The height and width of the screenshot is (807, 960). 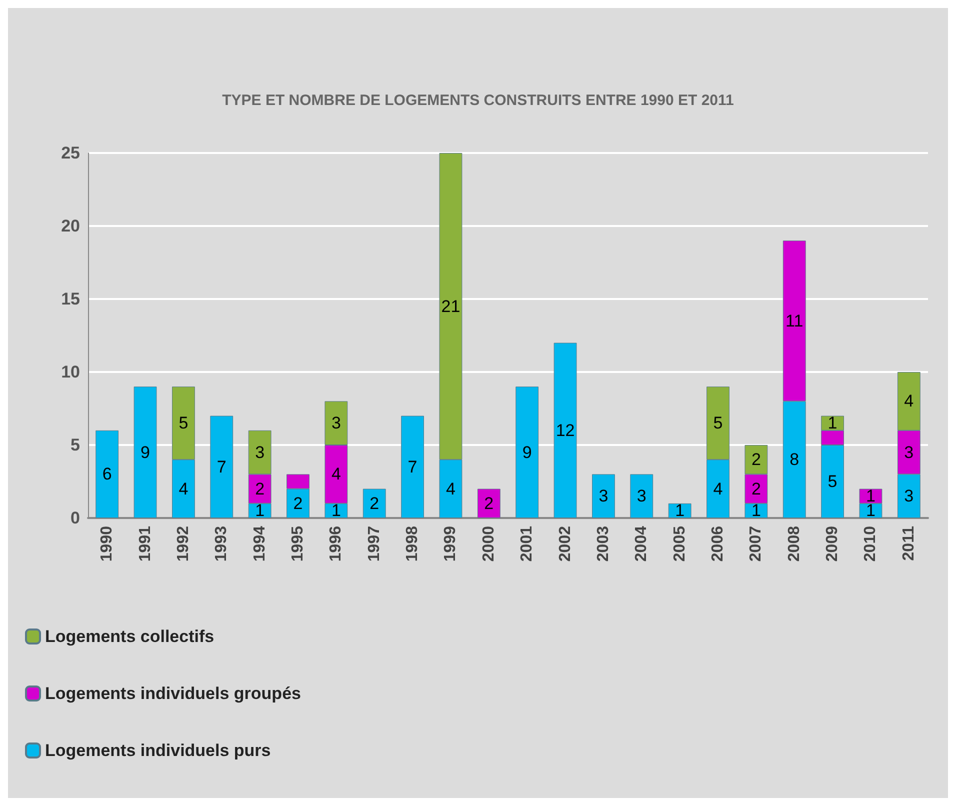 I want to click on x-tick-label: 1995, so click(x=298, y=544).